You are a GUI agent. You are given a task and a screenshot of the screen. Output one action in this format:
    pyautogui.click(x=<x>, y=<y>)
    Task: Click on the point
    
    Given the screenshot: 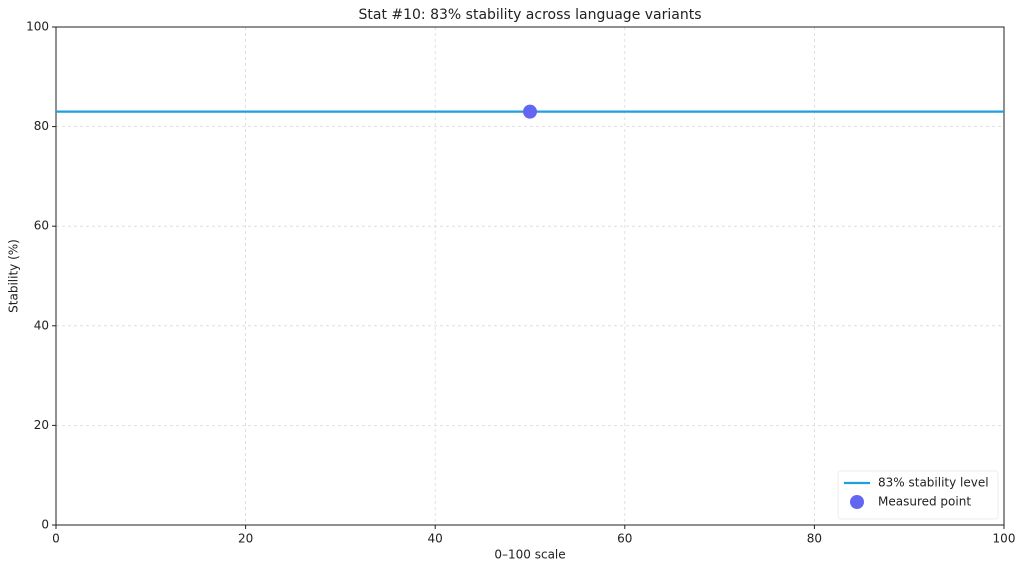 What is the action you would take?
    pyautogui.click(x=530, y=111)
    